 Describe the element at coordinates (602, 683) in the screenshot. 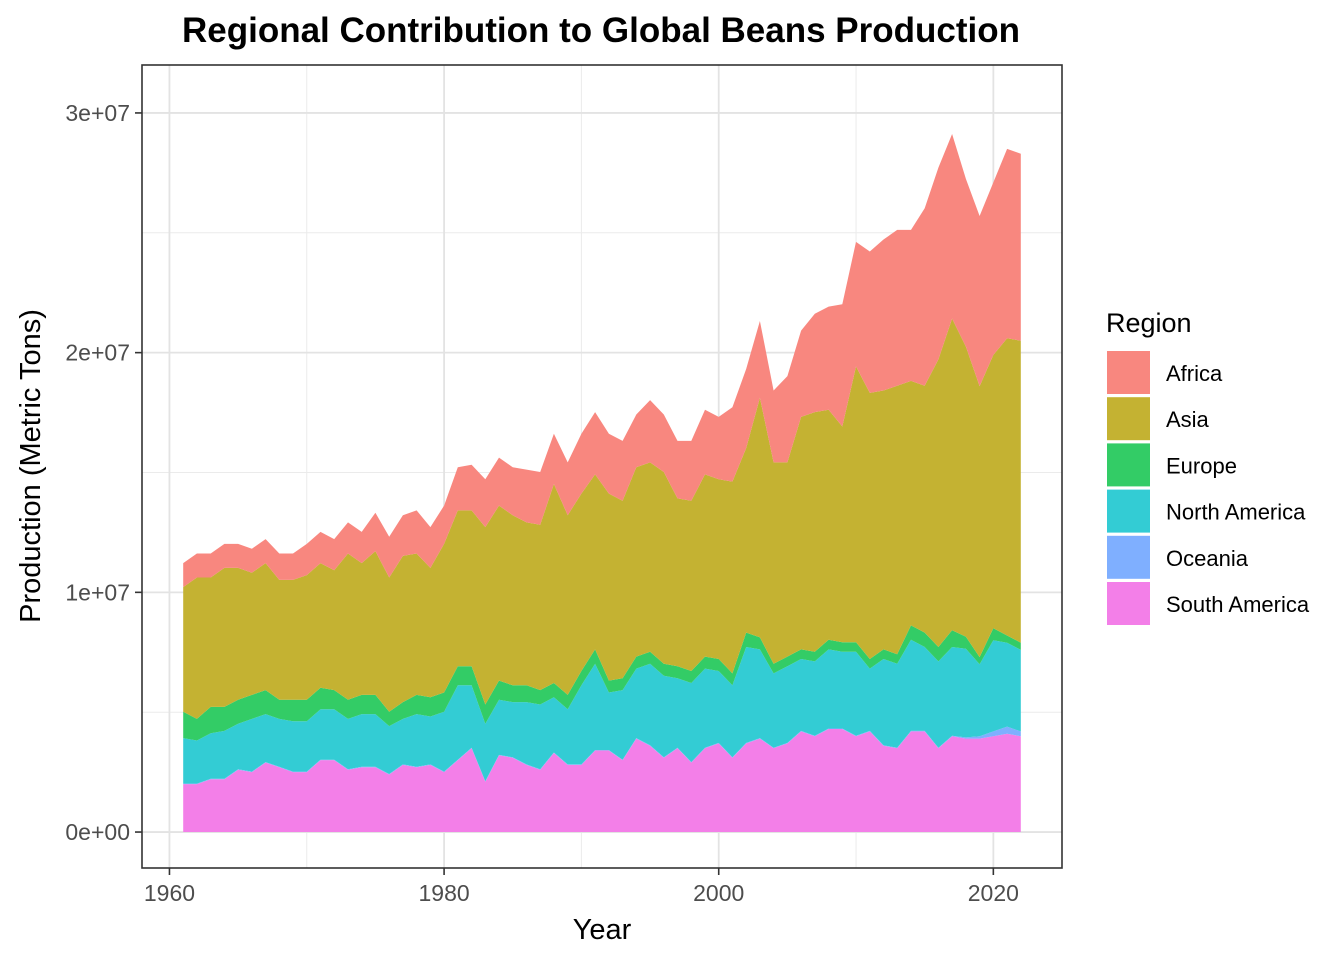

I see `area-europe` at that location.